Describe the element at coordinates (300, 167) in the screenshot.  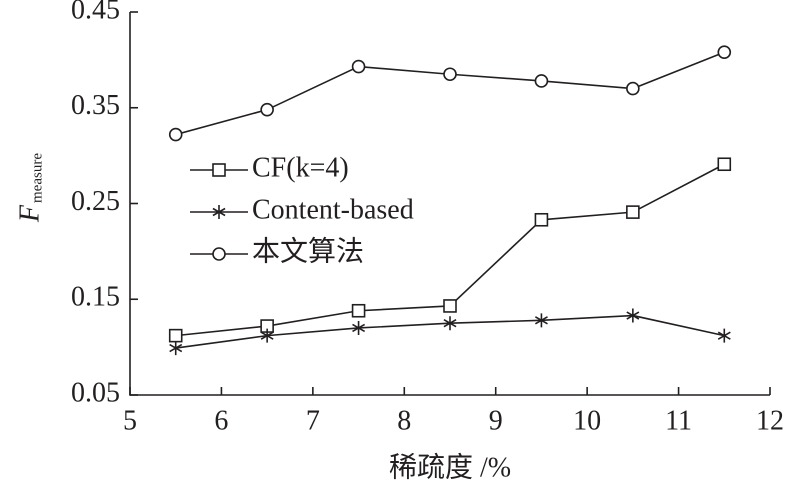
I see `legend-label: CF(k=4)` at that location.